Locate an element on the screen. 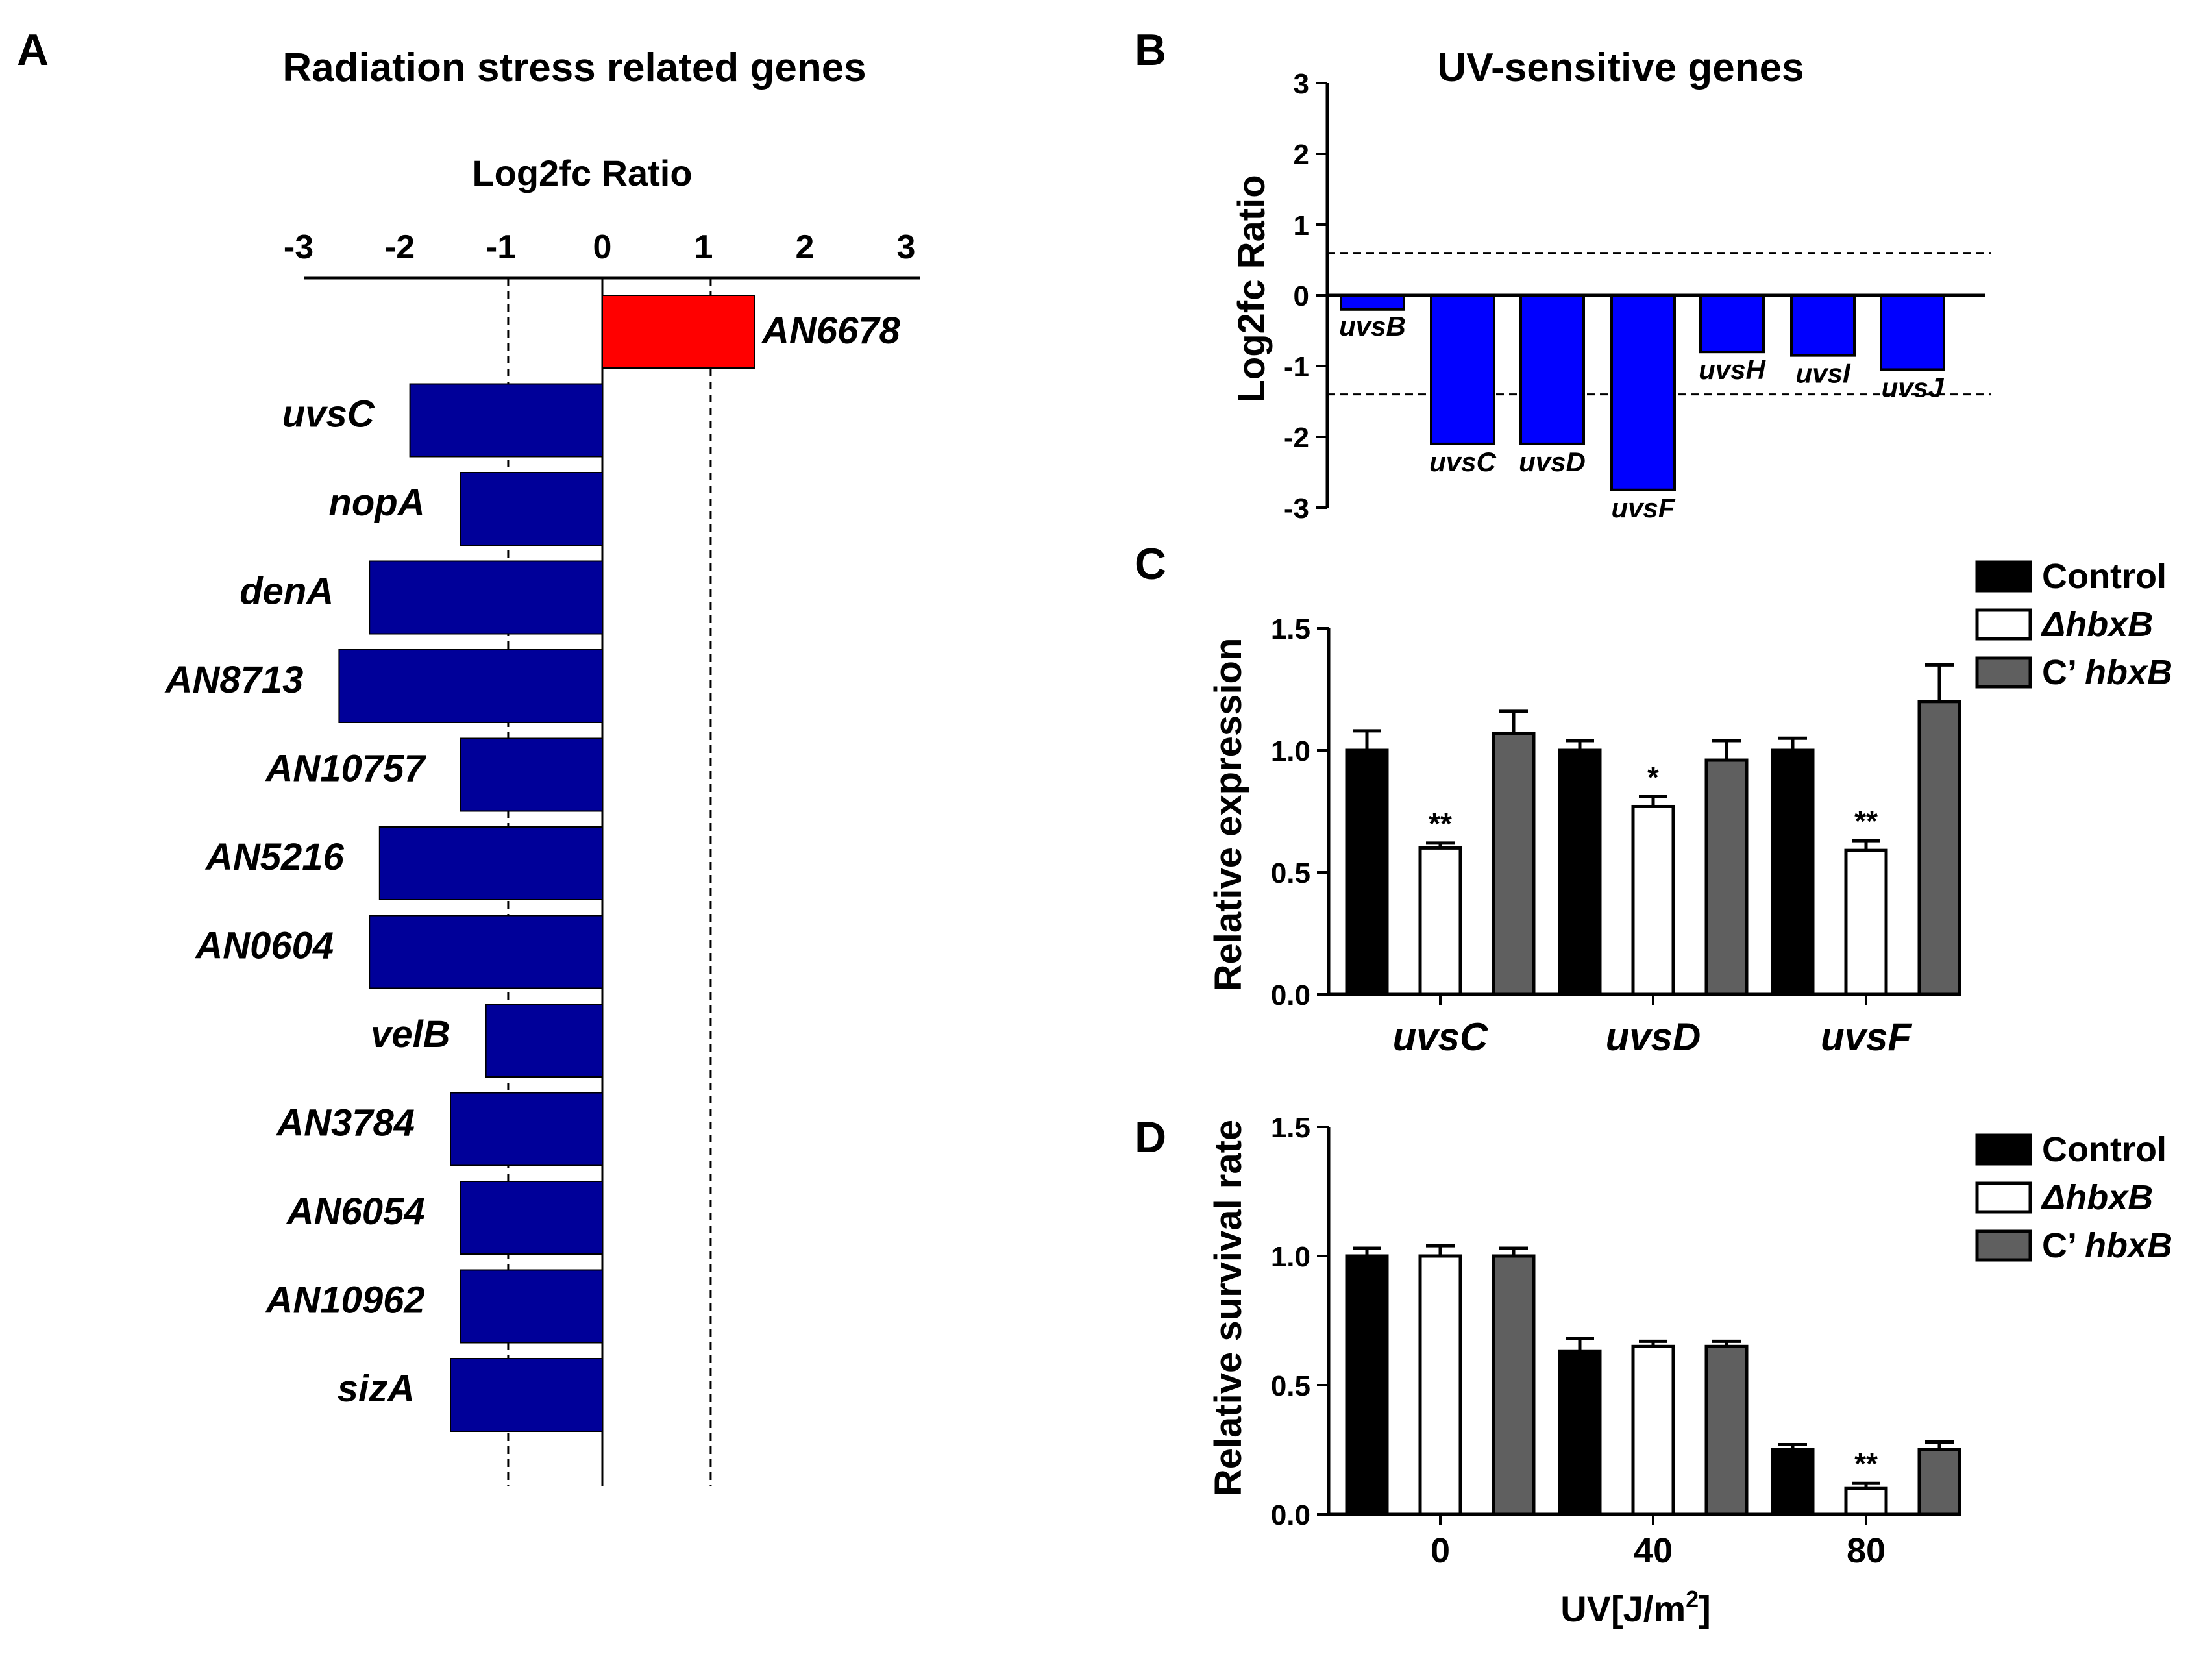 This screenshot has height=1663, width=2212. panel-d-axis-label: Relative survival rate is located at coordinates (1228, 1308).